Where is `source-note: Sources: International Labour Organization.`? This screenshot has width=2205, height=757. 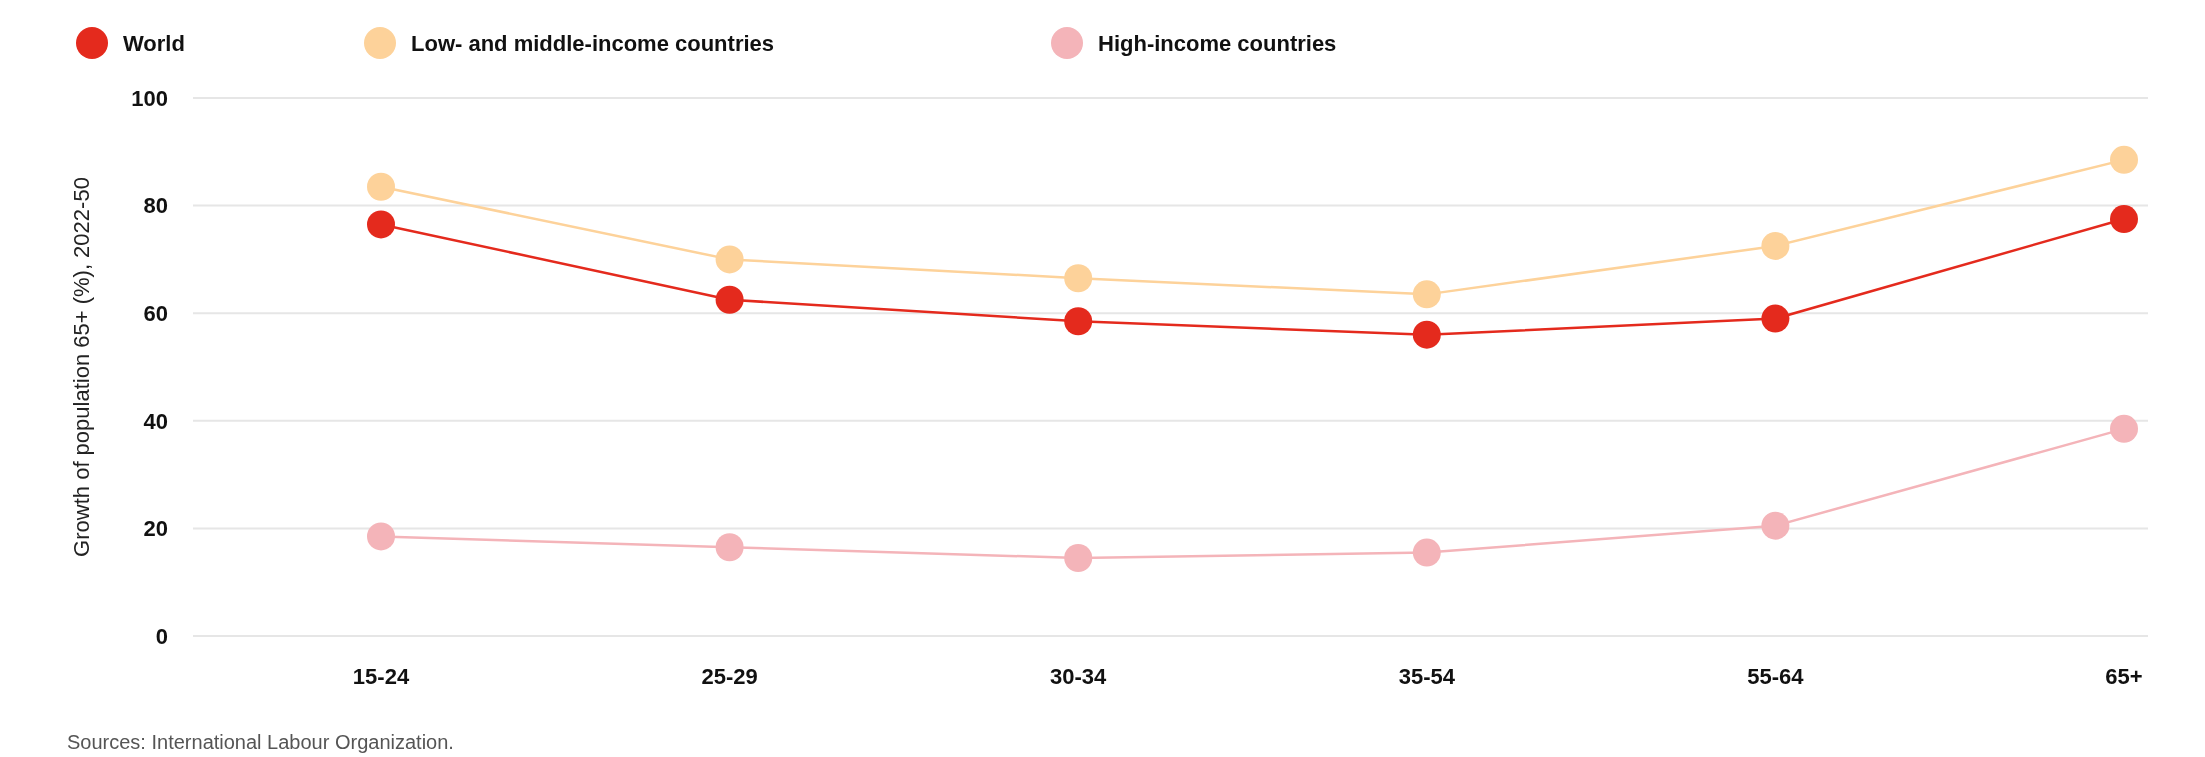
source-note: Sources: International Labour Organization. is located at coordinates (260, 742).